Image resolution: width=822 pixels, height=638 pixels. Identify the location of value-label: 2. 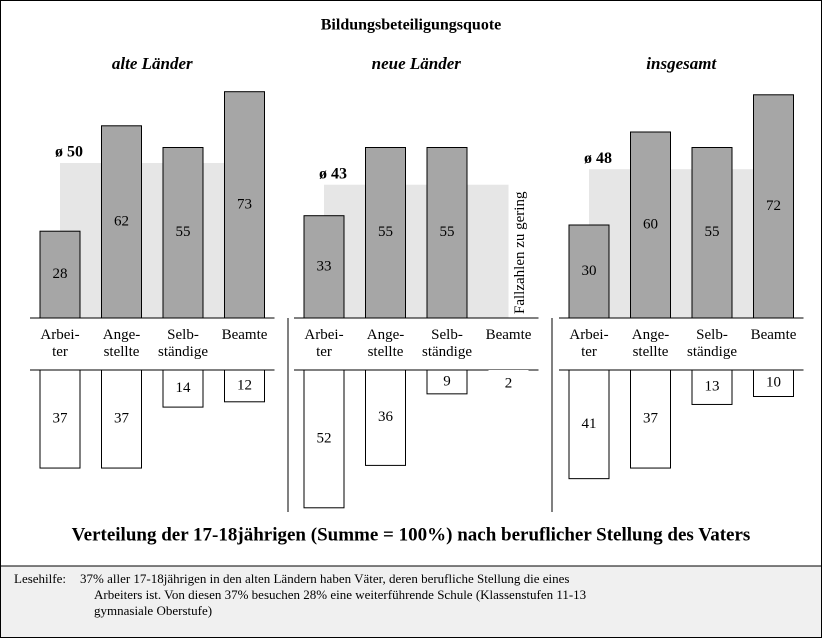
(509, 383).